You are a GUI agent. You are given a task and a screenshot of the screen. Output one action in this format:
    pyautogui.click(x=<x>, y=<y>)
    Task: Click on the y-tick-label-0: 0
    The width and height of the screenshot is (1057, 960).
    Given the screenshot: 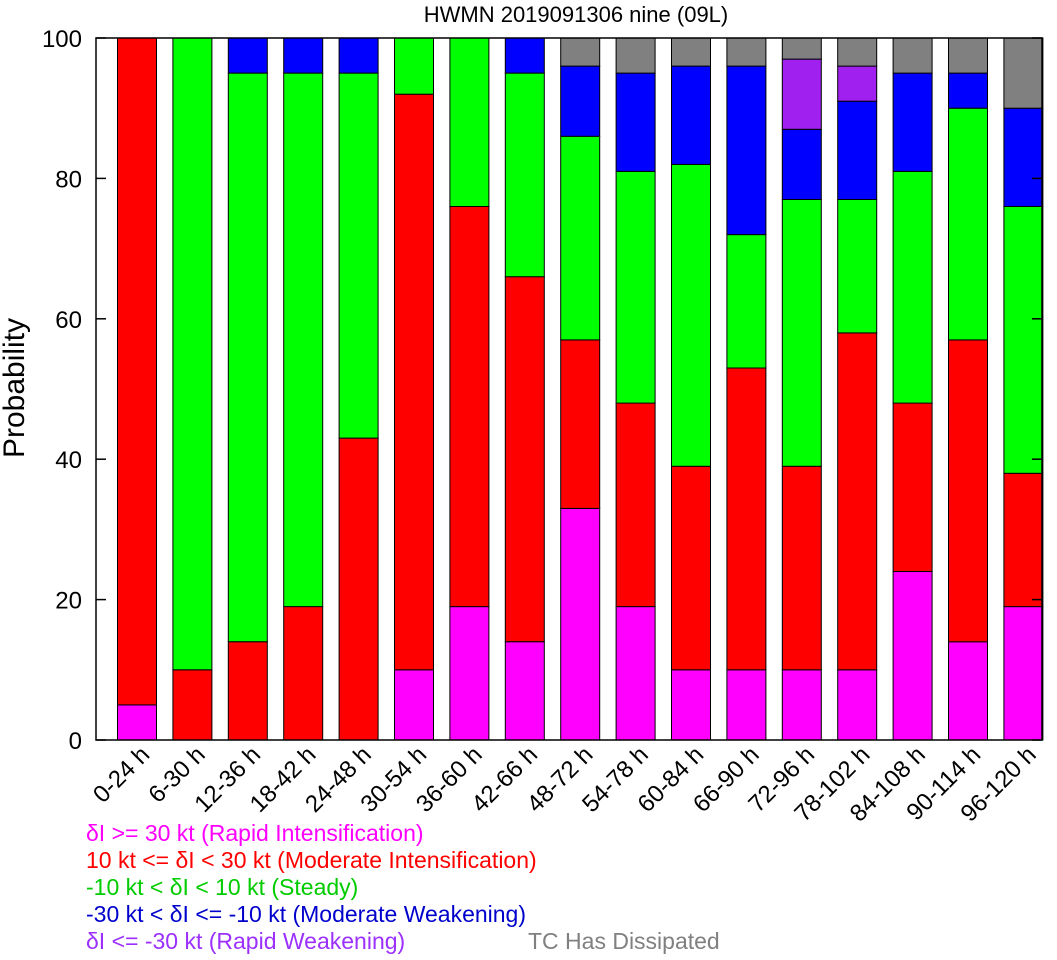 What is the action you would take?
    pyautogui.click(x=75, y=741)
    